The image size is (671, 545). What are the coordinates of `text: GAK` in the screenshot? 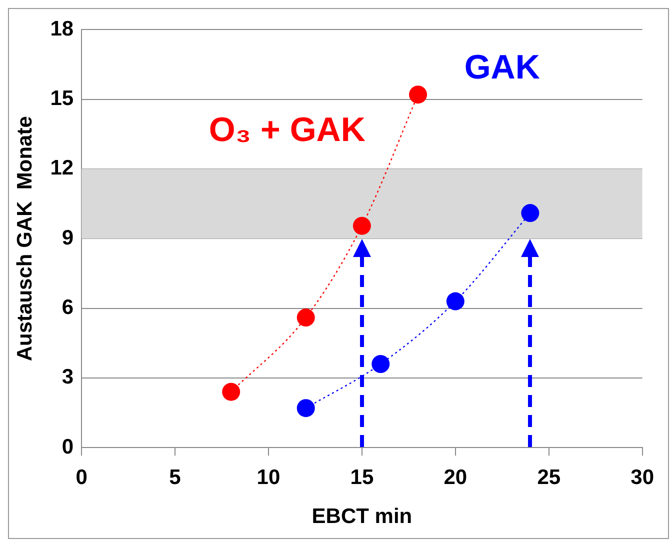 It's located at (502, 67).